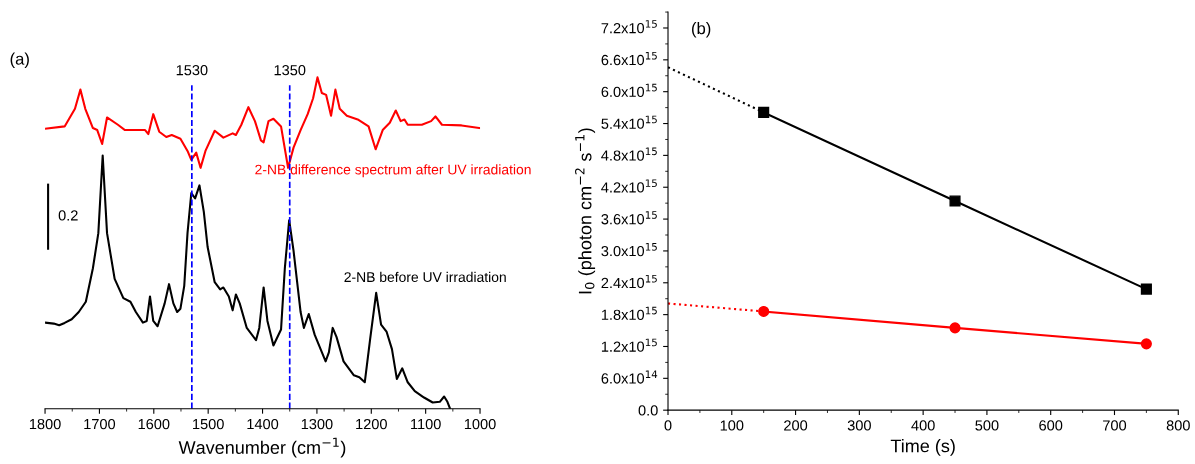  I want to click on annotation: (b), so click(701, 30).